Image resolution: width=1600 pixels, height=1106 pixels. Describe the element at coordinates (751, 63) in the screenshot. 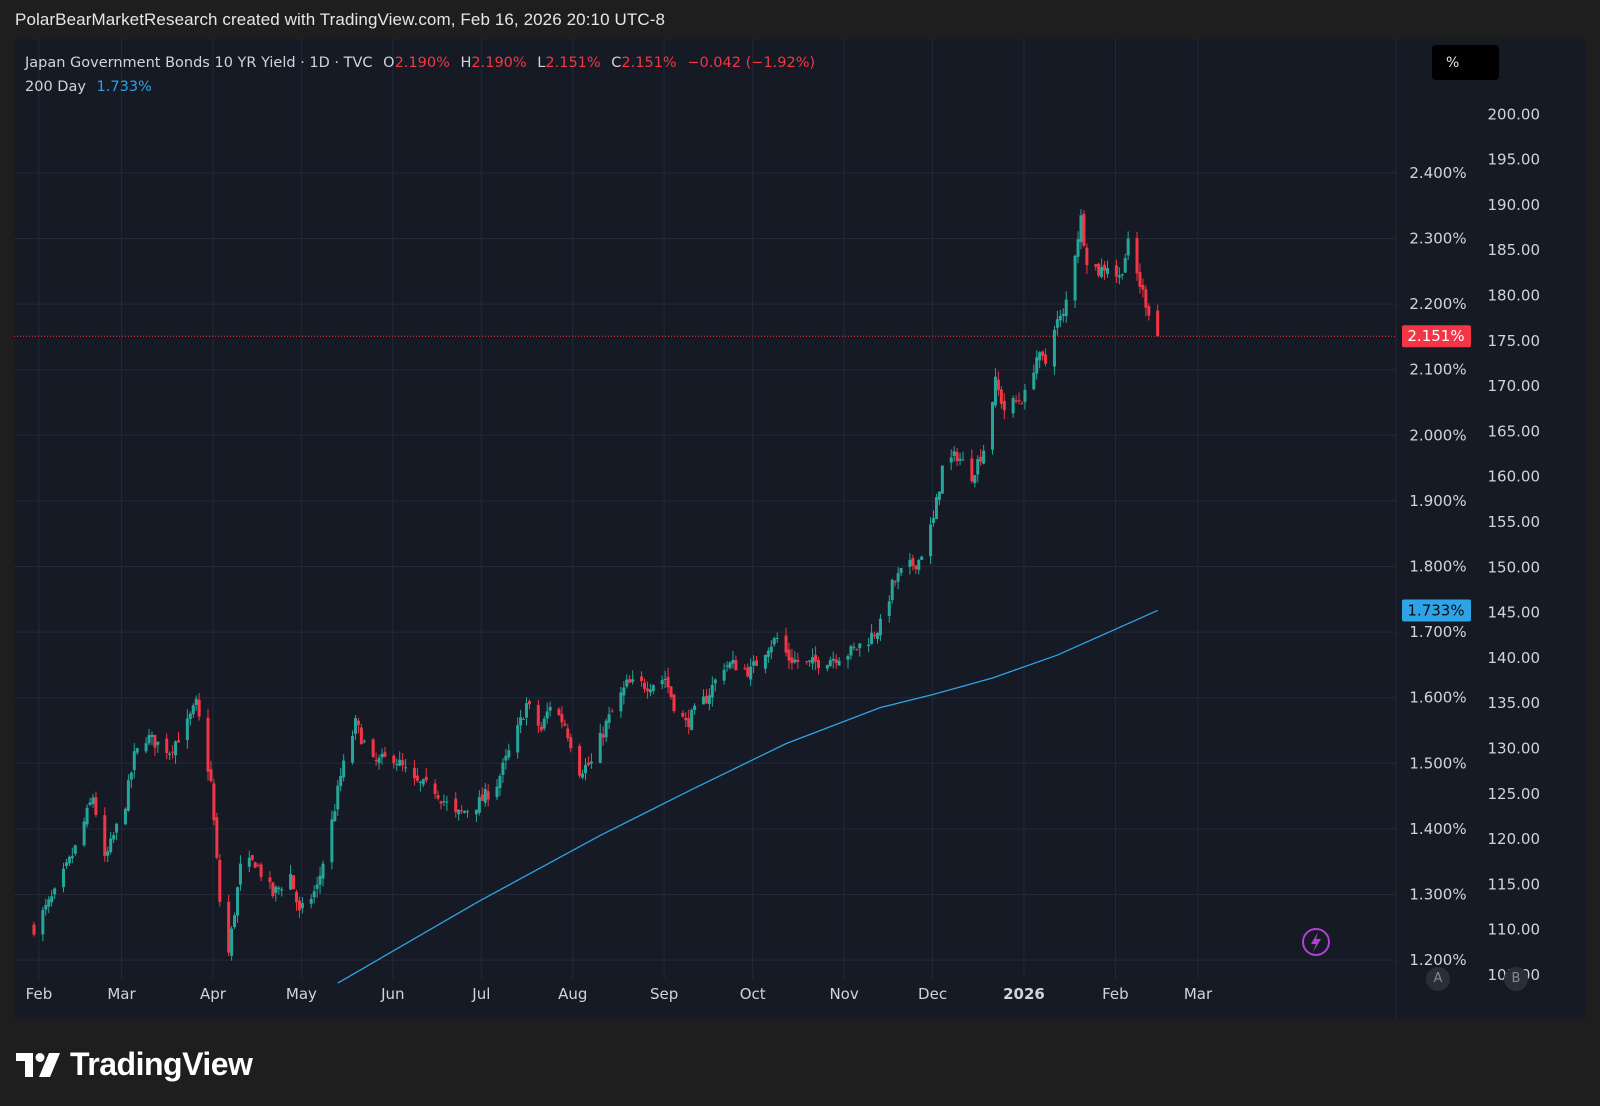

I see `change-value: −0.042 (−1.92%)` at that location.